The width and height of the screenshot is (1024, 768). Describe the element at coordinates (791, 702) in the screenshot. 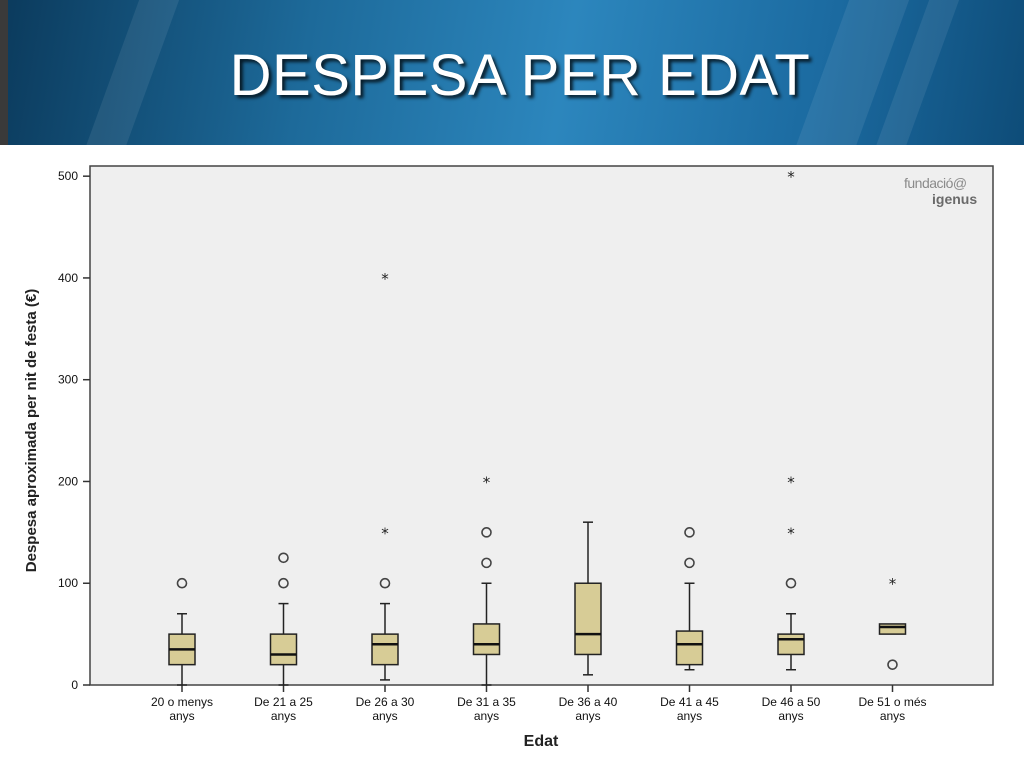

I see `x-tick-label: De 46 a 50` at that location.